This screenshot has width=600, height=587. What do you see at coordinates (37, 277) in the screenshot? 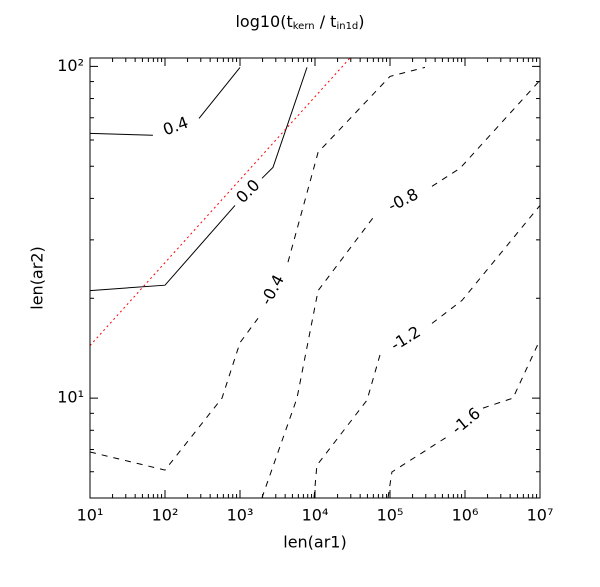
I see `y-axis-label: len(ar2)` at bounding box center [37, 277].